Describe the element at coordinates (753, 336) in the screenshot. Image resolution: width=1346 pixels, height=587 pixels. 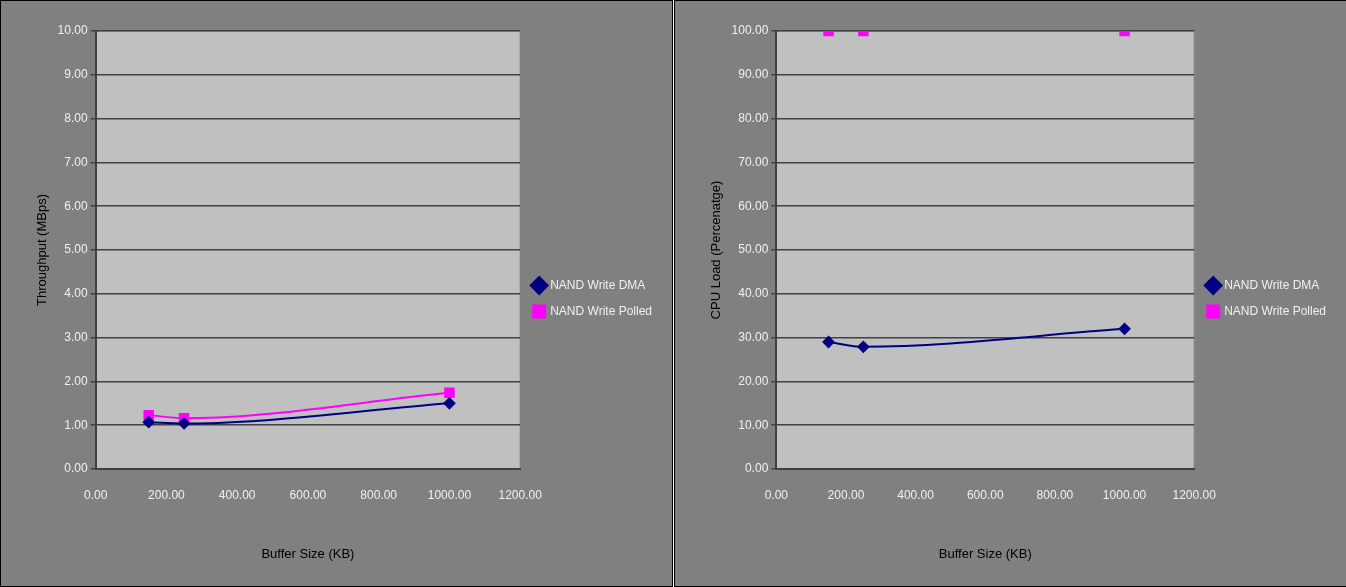
I see `y-tick-label: 30.00` at that location.